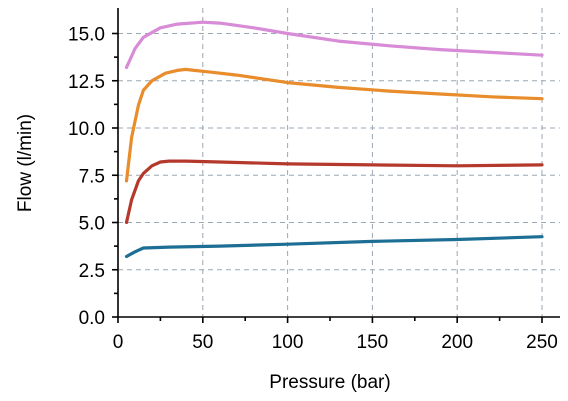  I want to click on y-tick-label: 15.0, so click(86, 35).